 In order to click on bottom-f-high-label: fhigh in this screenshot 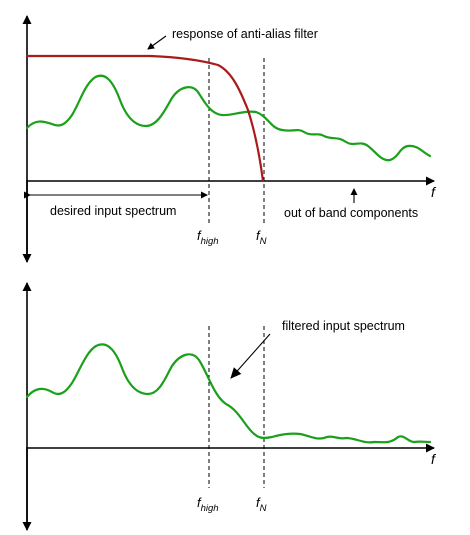, I will do `click(208, 504)`.